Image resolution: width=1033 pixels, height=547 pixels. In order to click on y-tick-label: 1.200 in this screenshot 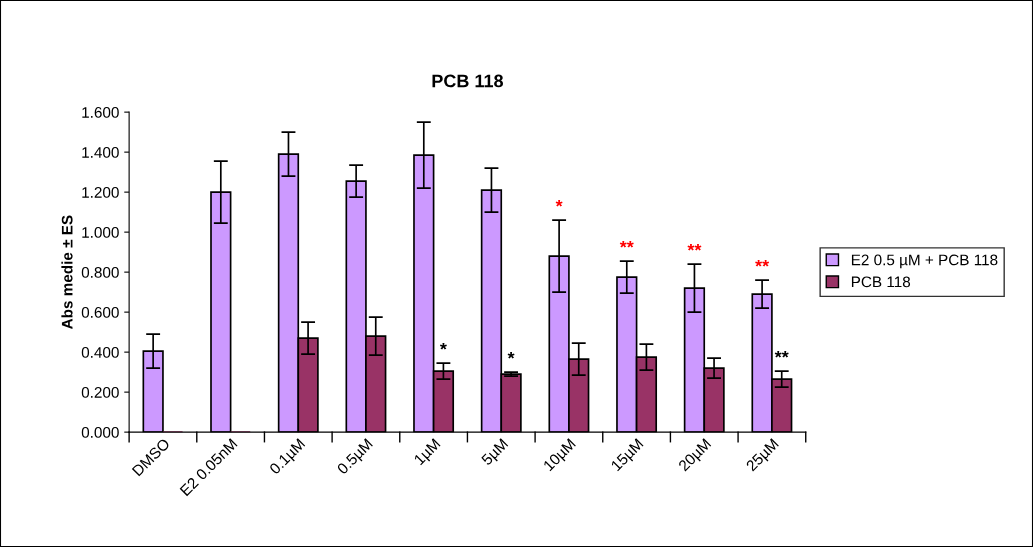, I will do `click(100, 192)`.